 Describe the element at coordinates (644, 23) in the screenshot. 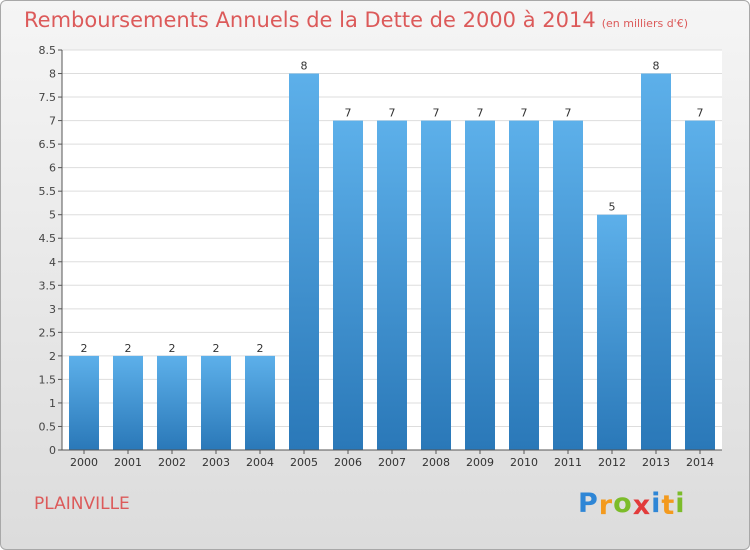

I see `unit-label: (en milliers d'€)` at that location.